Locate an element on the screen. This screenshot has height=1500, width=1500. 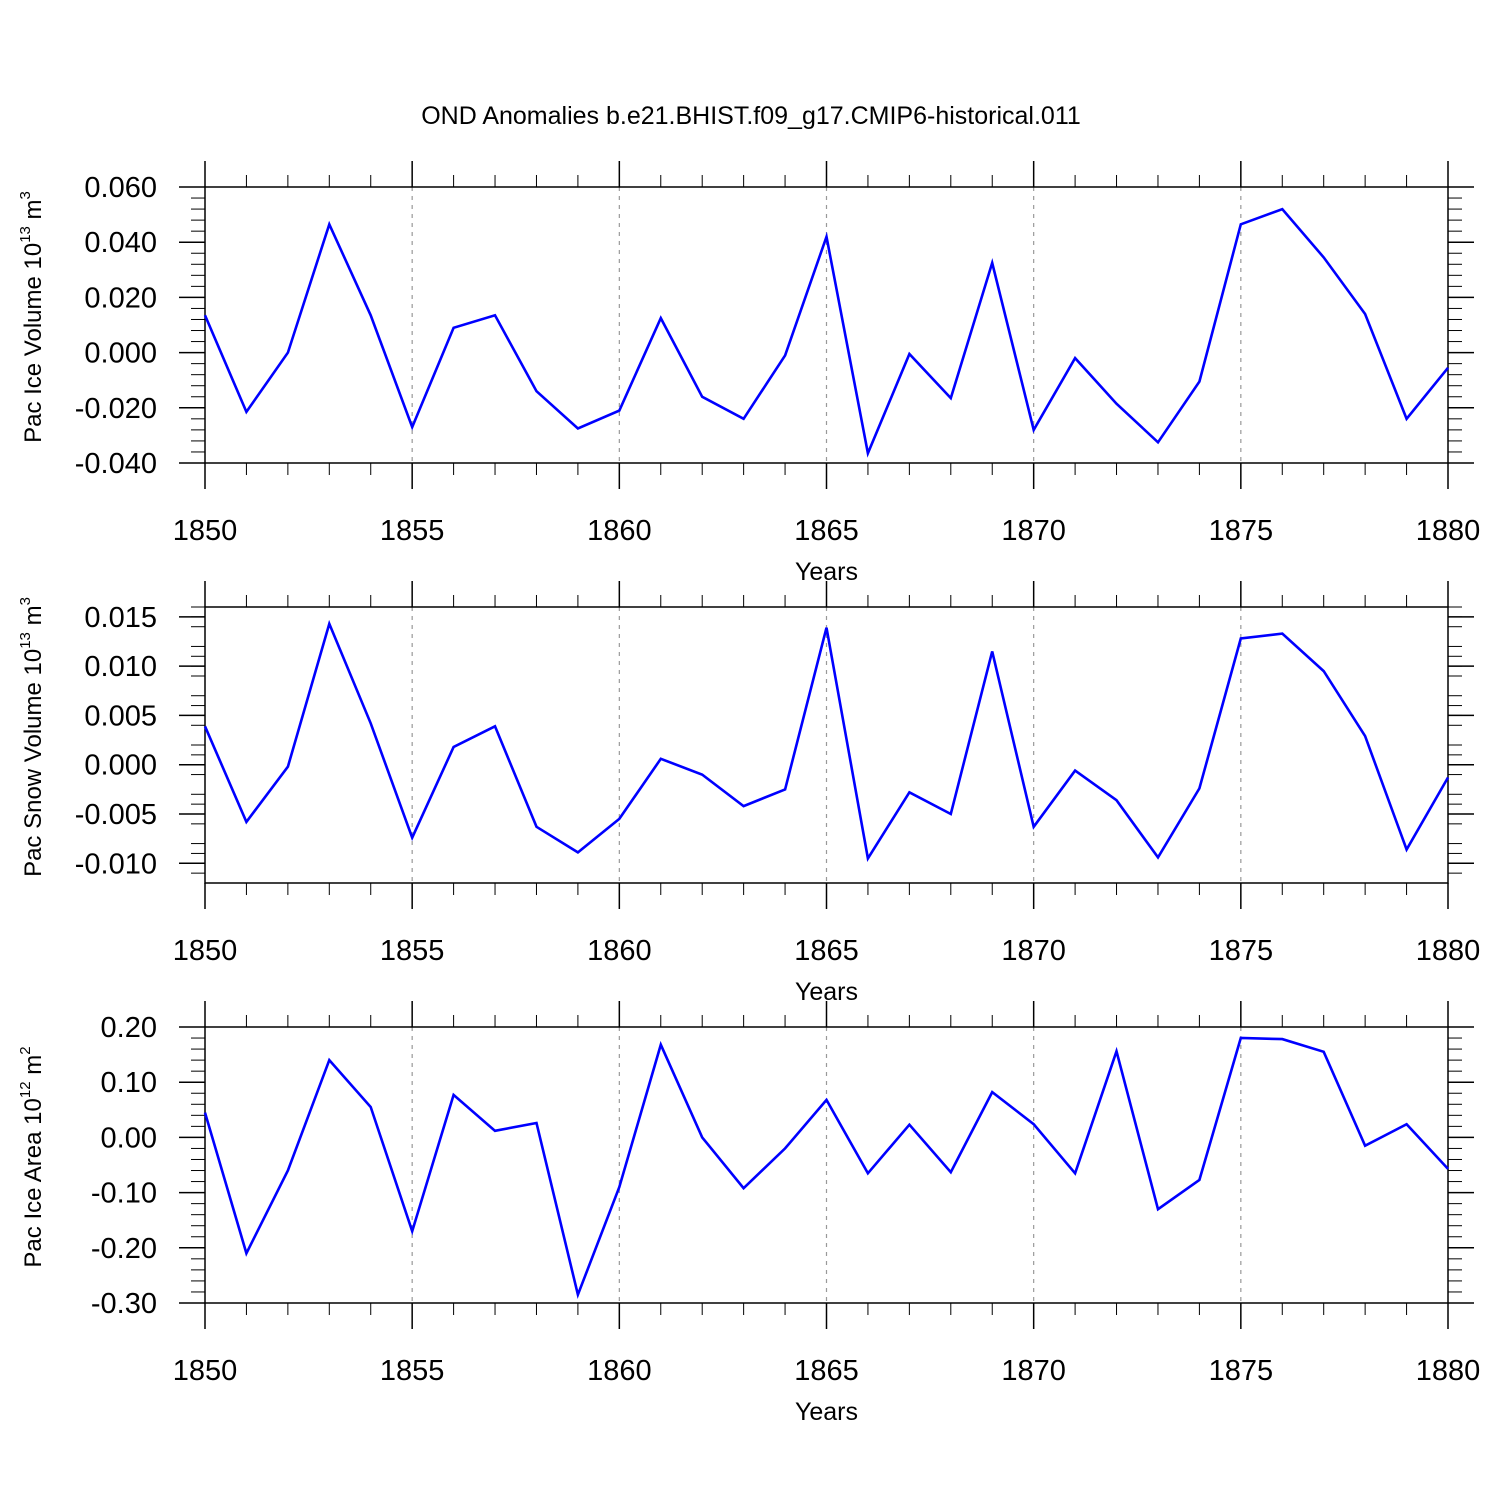
y-tick-label: 0.00 is located at coordinates (129, 1138).